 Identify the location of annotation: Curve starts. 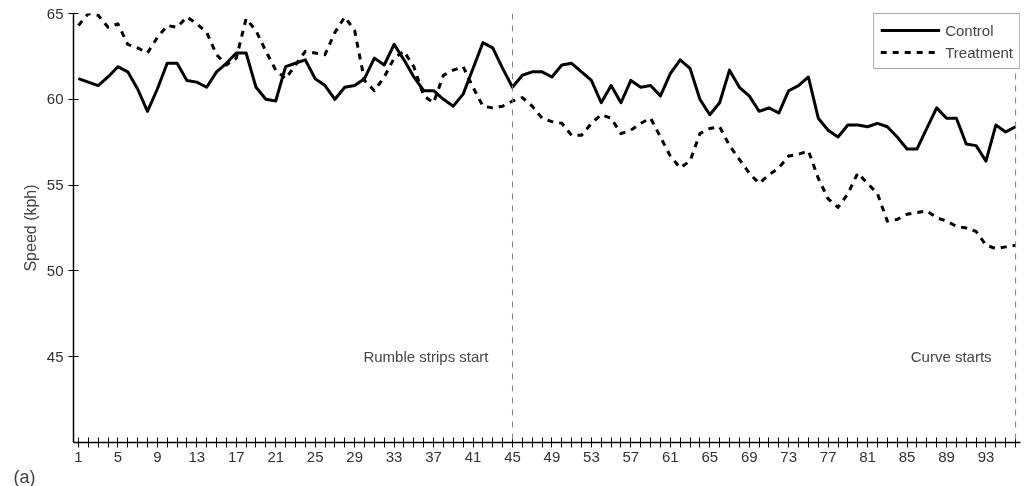
(951, 357).